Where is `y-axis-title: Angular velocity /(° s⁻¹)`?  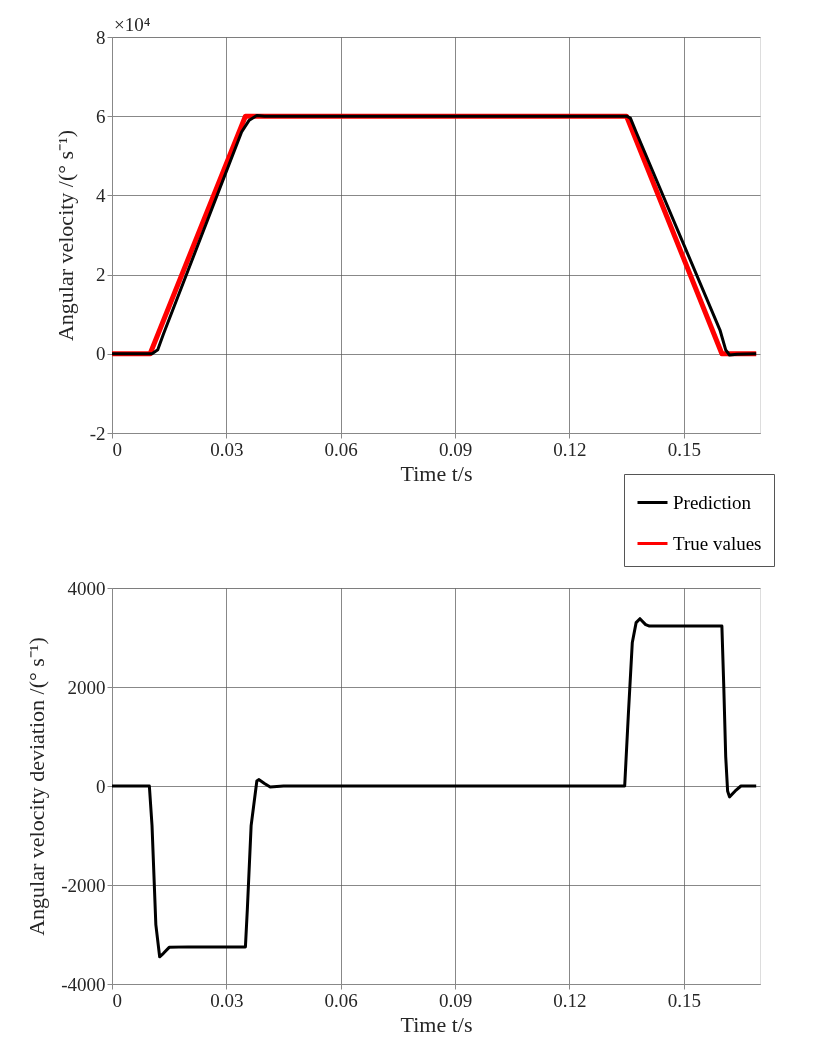
y-axis-title: Angular velocity /(° s⁻¹) is located at coordinates (65, 235).